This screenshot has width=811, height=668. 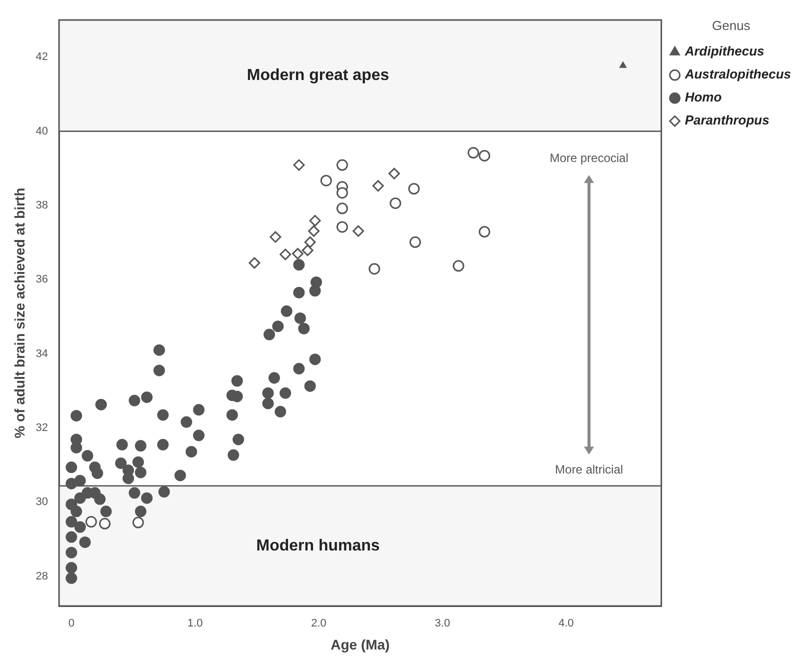 I want to click on y-tick-label: 36, so click(x=42, y=280).